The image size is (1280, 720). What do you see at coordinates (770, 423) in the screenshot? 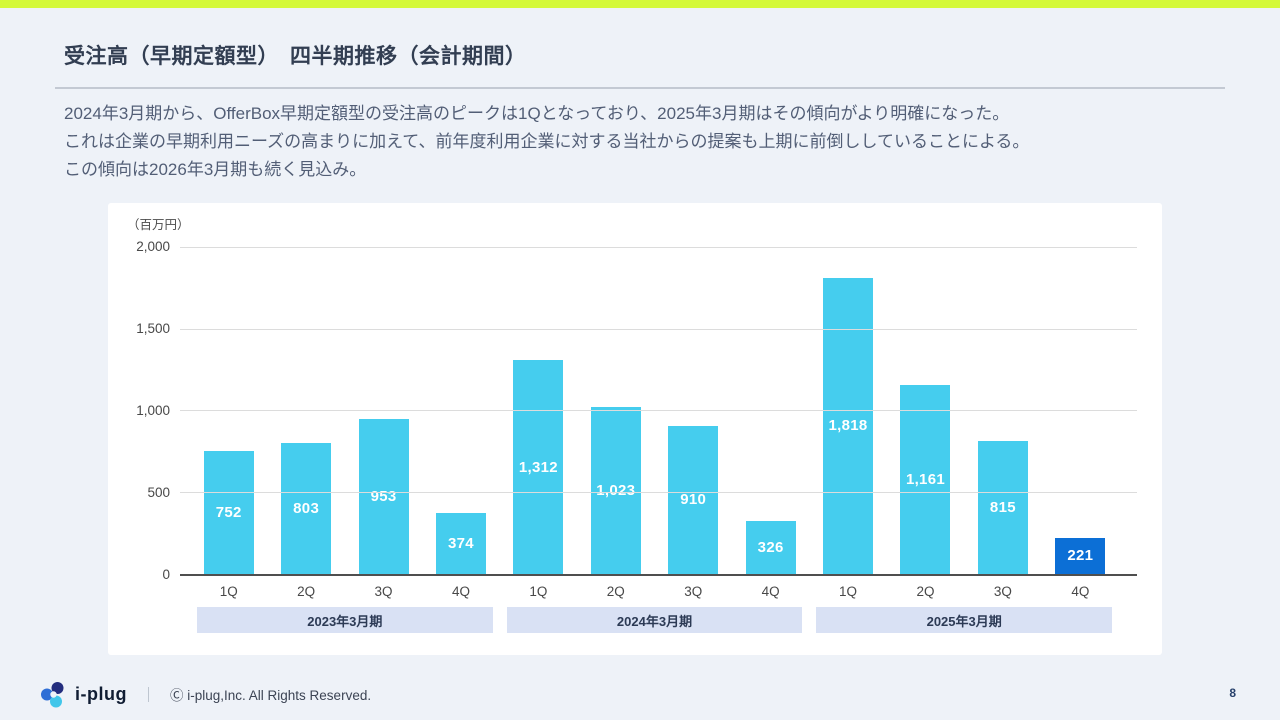
I see `bar-slot: 326 4Q` at bounding box center [770, 423].